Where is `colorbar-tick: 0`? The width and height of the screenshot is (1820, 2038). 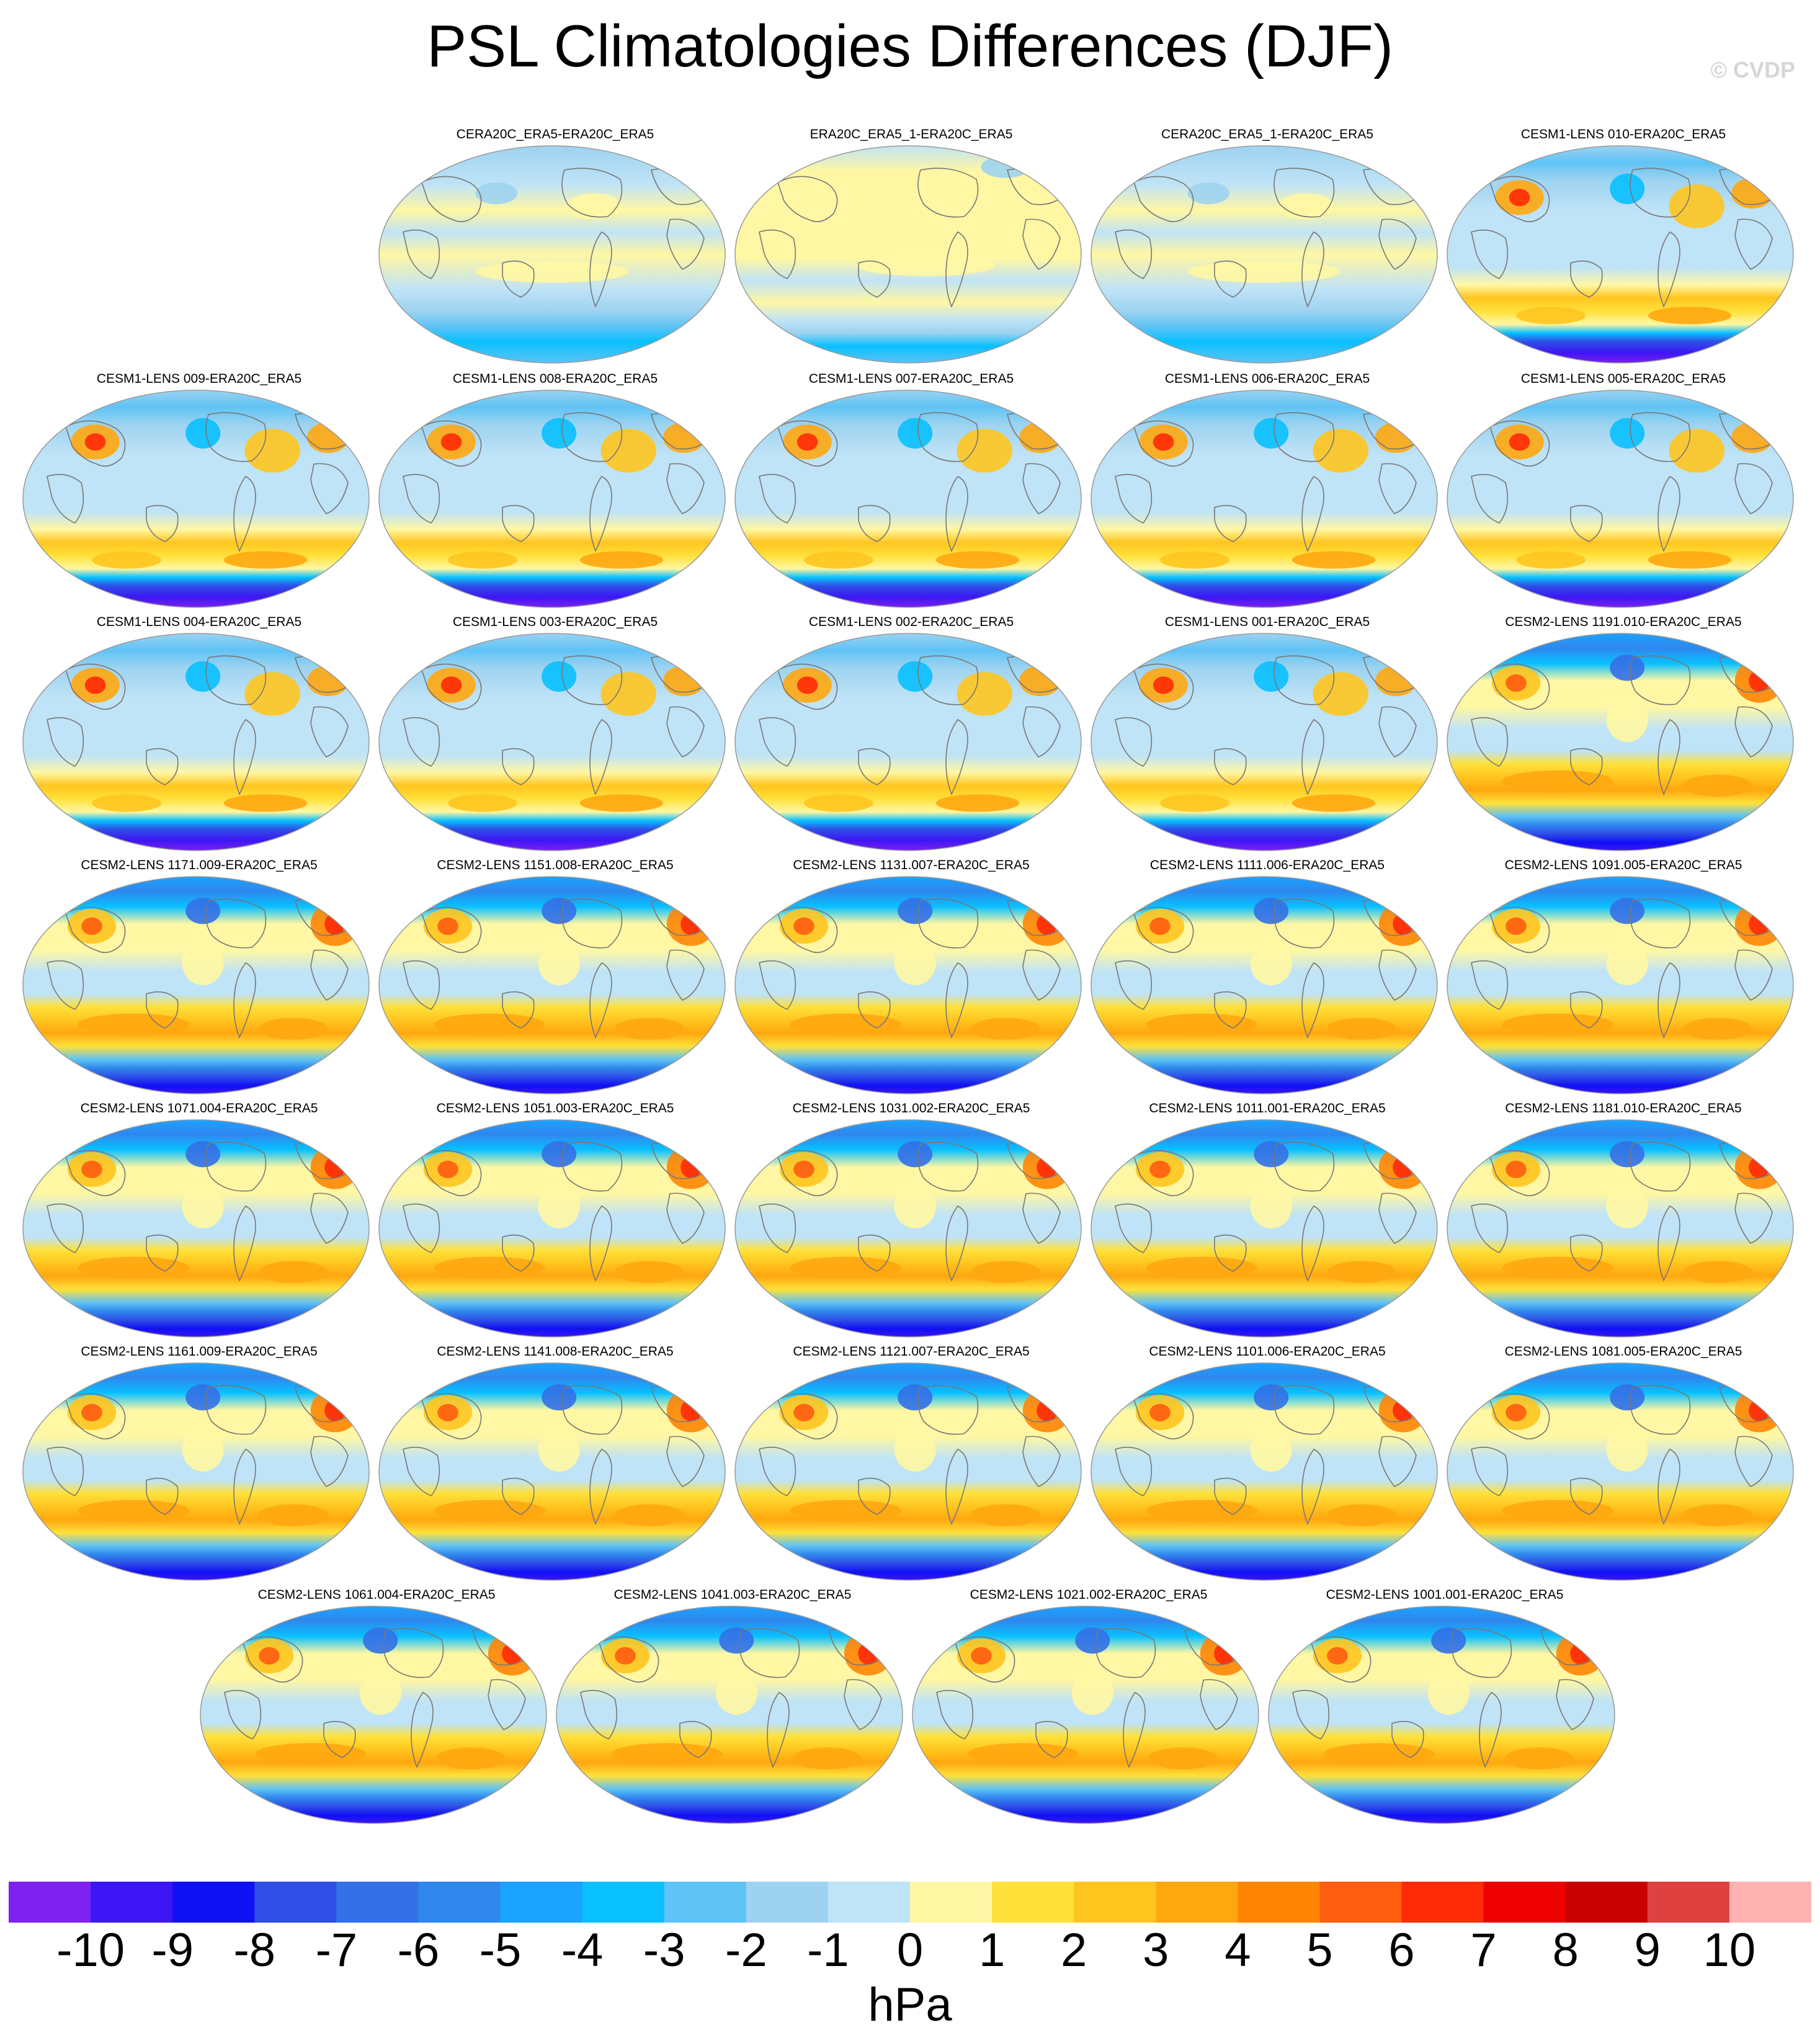
colorbar-tick: 0 is located at coordinates (910, 1950).